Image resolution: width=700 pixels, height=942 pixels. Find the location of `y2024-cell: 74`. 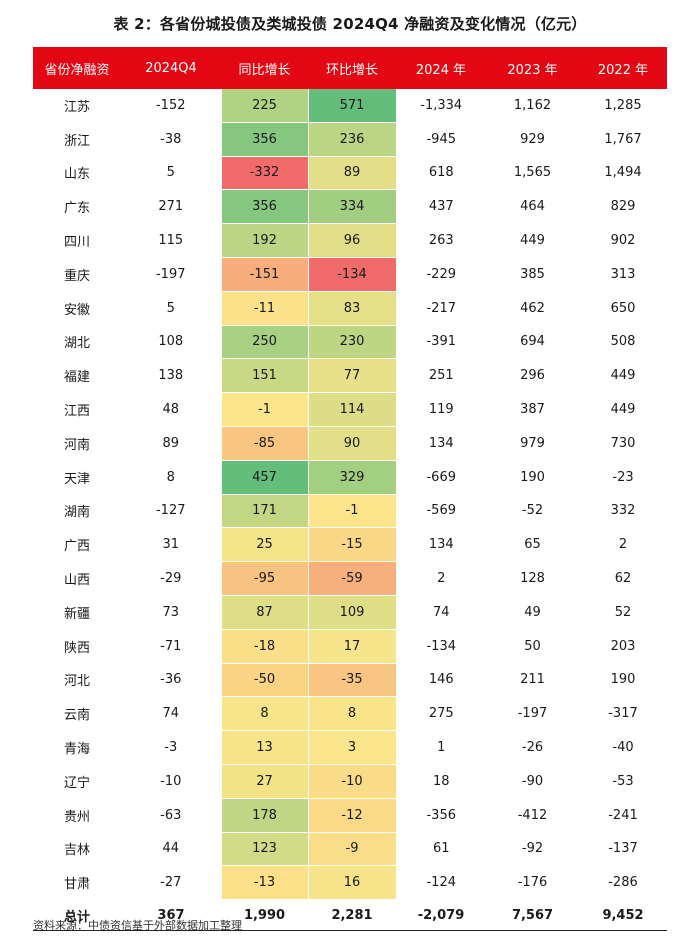

y2024-cell: 74 is located at coordinates (441, 612).